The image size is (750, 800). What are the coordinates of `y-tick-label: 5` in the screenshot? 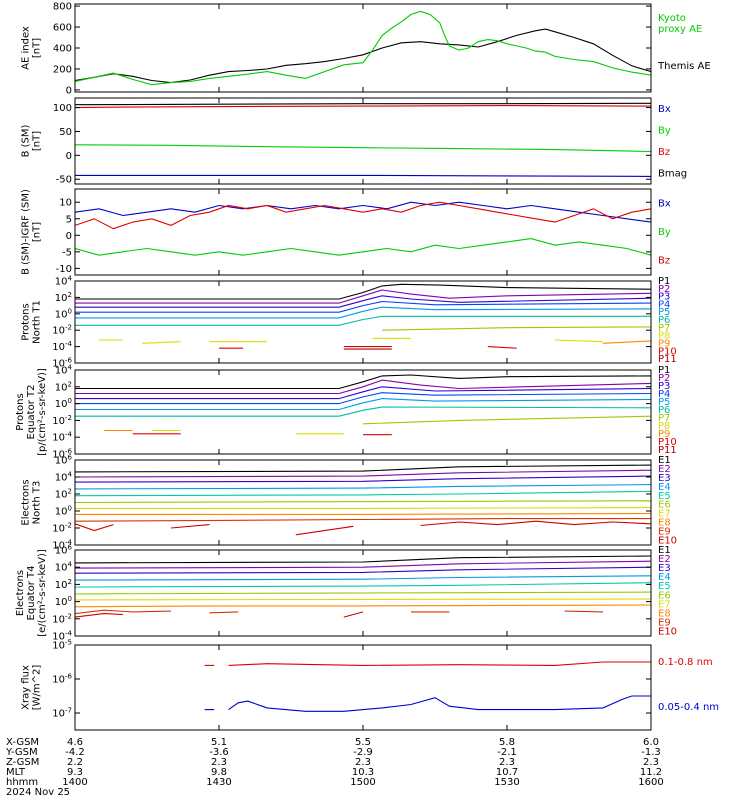 It's located at (69, 219).